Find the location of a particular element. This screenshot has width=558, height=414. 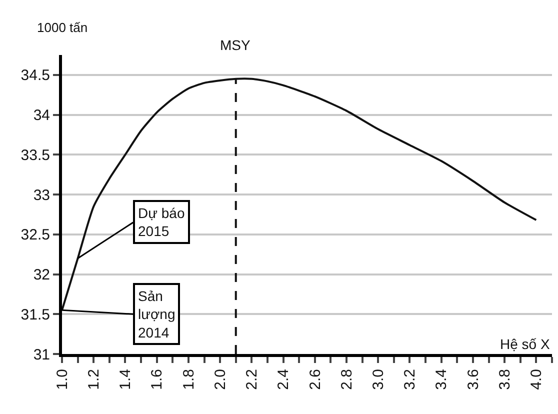

x-tick-label: 3.0 is located at coordinates (379, 379).